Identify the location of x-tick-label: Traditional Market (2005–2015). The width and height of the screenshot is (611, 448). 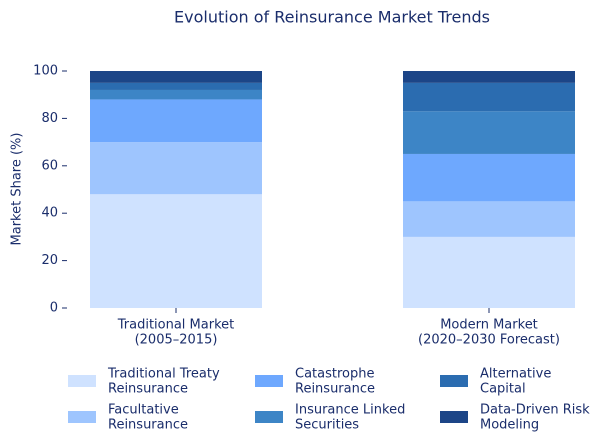
(176, 332).